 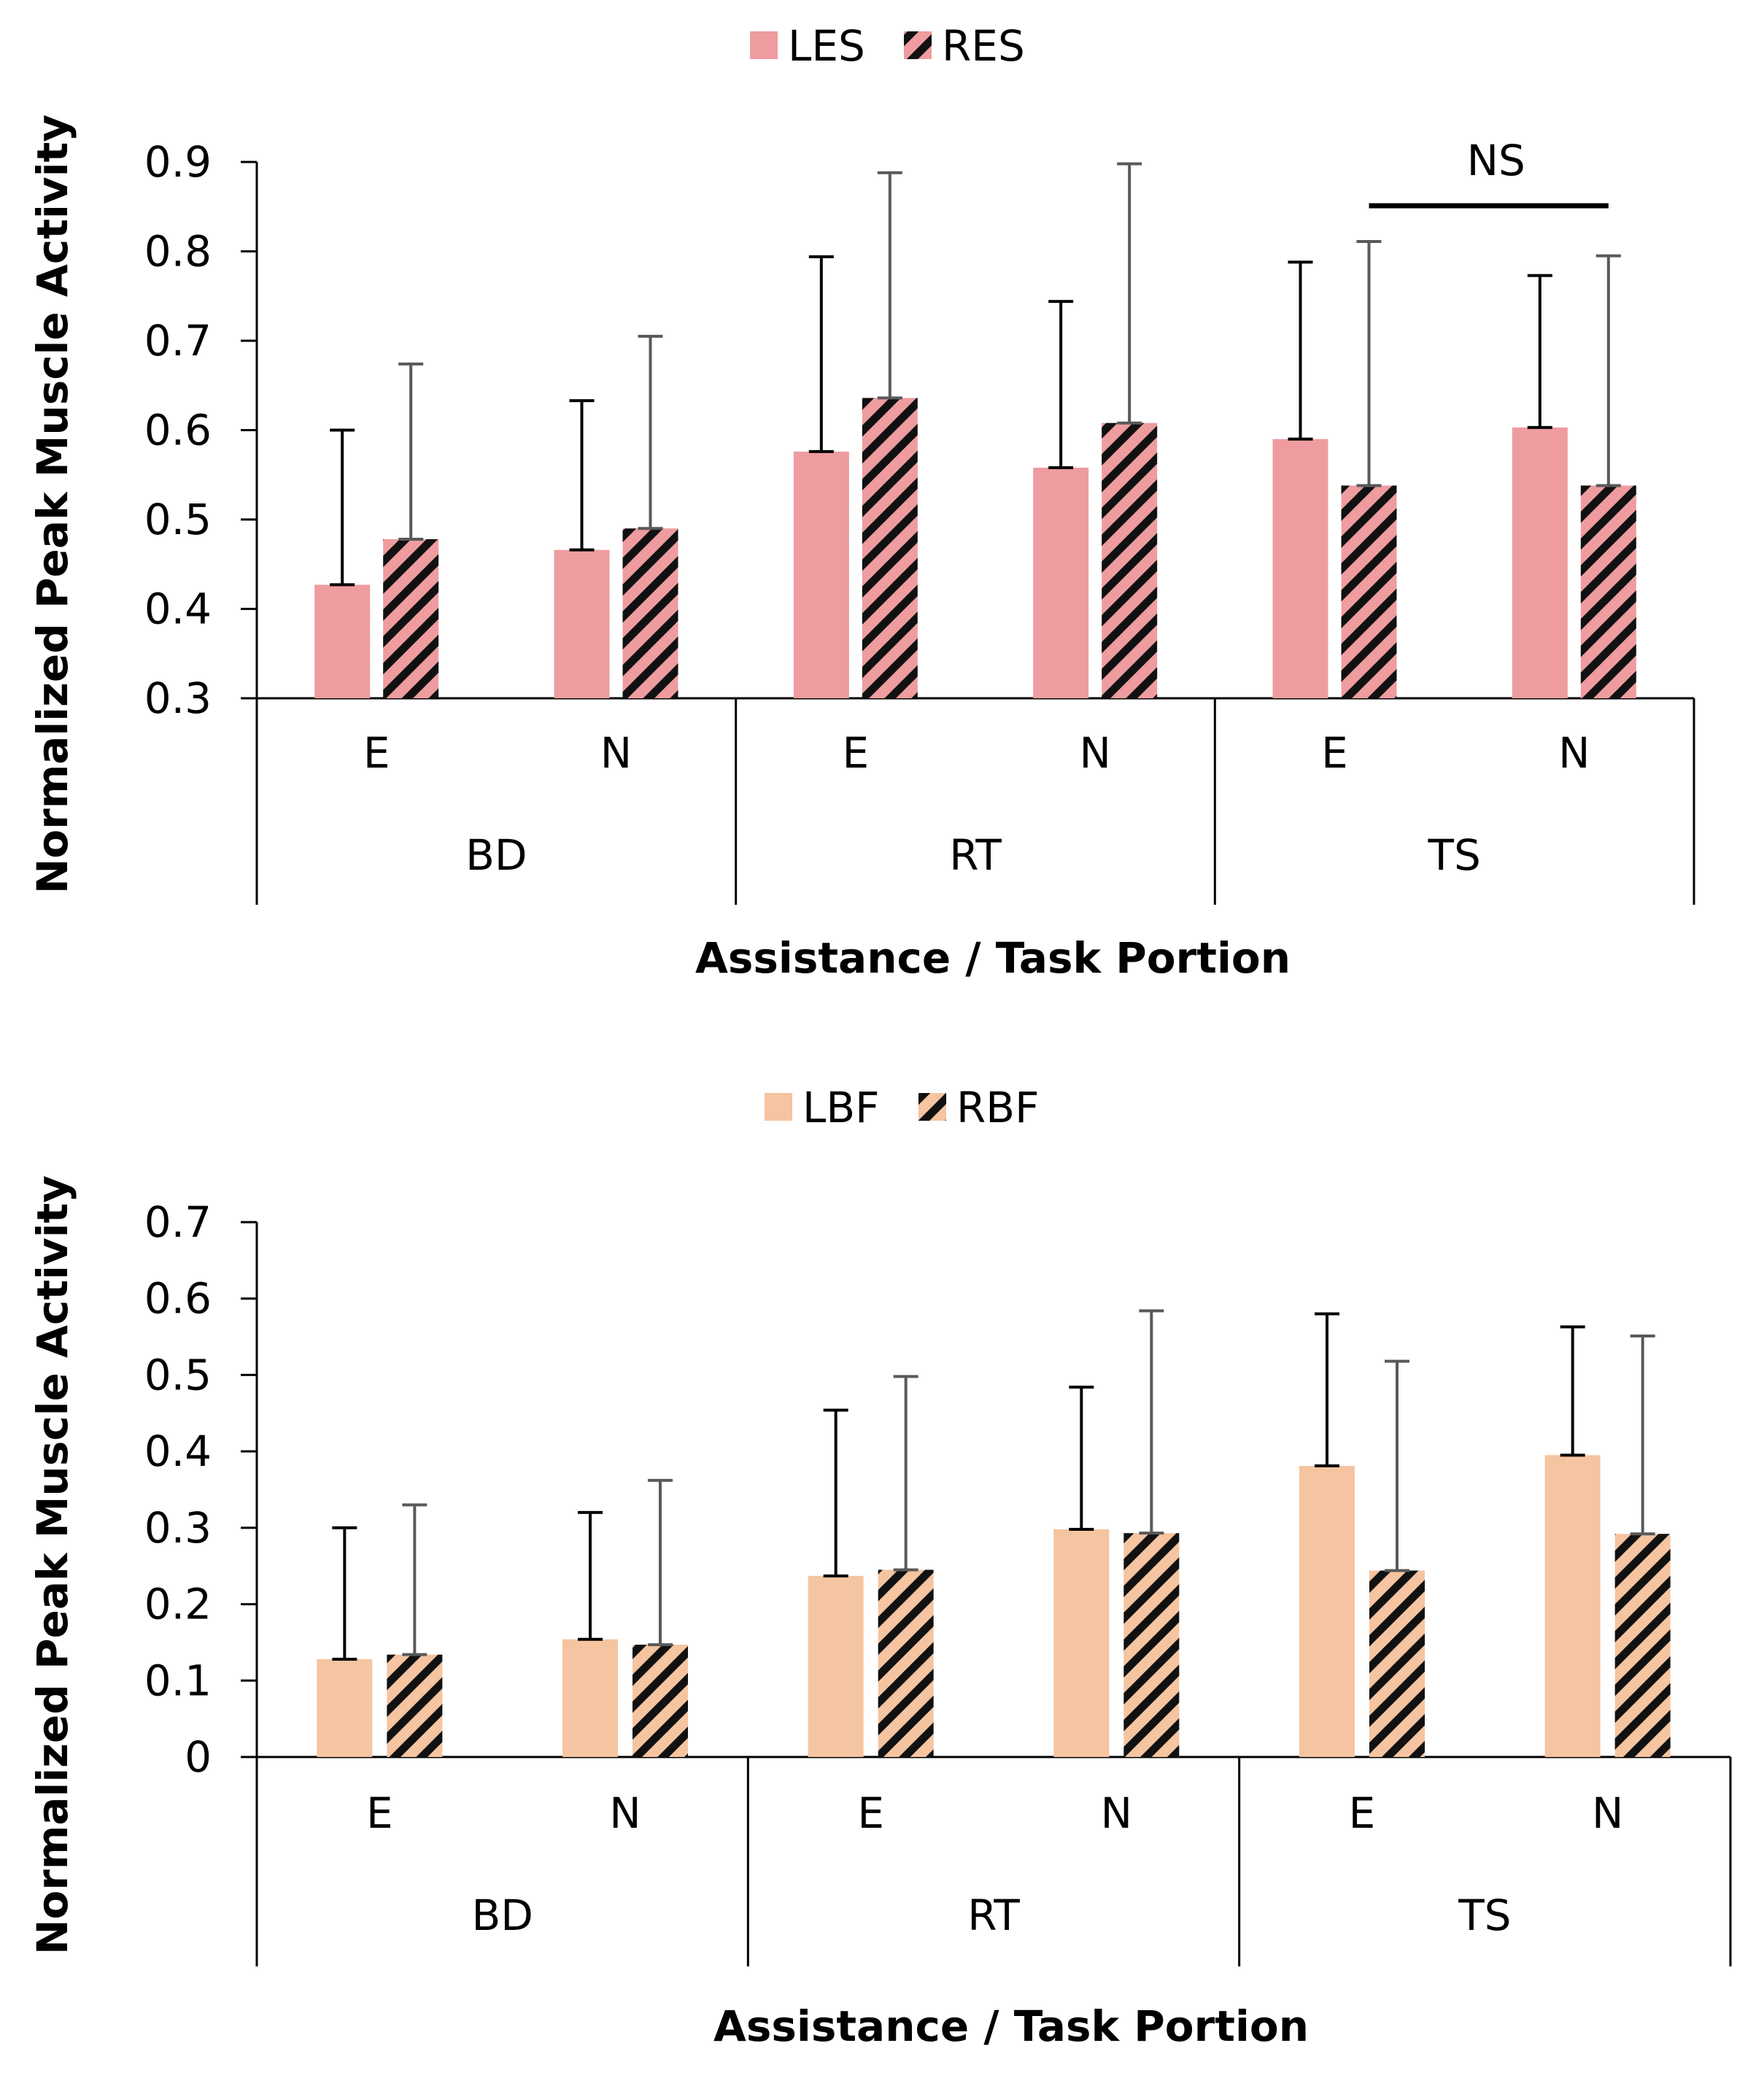 What do you see at coordinates (178, 1681) in the screenshot?
I see `y-tick-label: 0.1` at bounding box center [178, 1681].